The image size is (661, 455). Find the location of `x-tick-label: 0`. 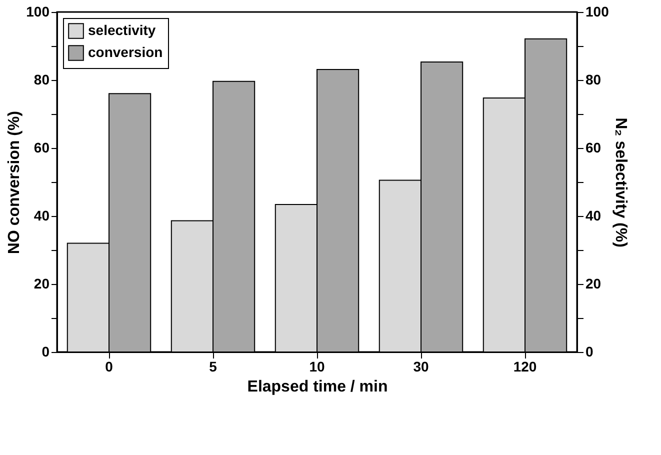

x-tick-label: 0 is located at coordinates (109, 366).